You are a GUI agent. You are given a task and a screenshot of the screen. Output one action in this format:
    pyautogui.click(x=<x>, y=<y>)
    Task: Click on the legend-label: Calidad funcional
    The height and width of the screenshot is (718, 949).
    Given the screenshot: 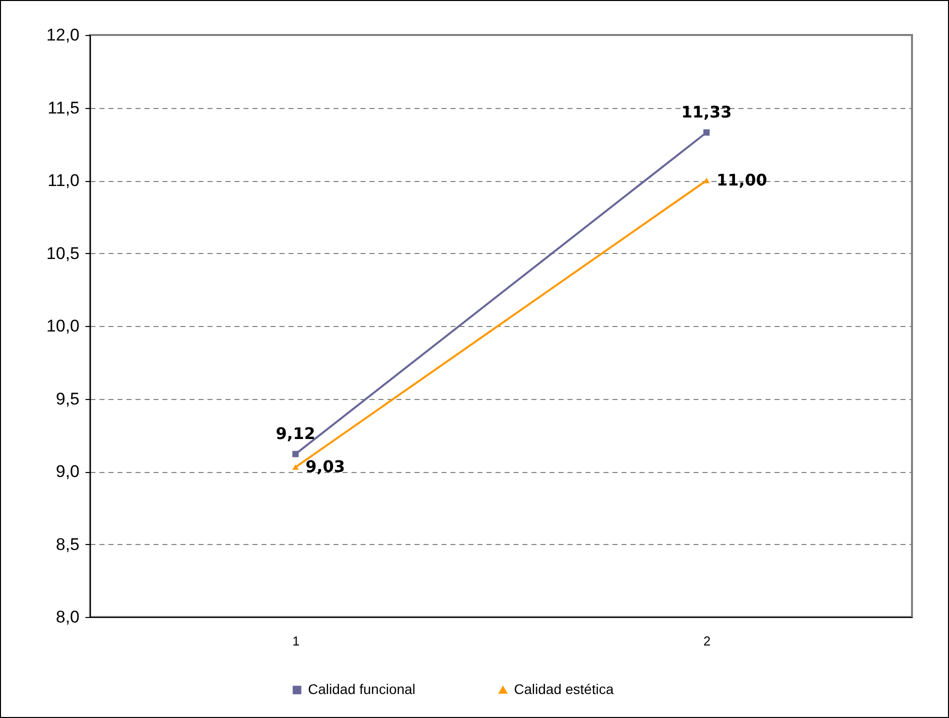 What is the action you would take?
    pyautogui.click(x=362, y=689)
    